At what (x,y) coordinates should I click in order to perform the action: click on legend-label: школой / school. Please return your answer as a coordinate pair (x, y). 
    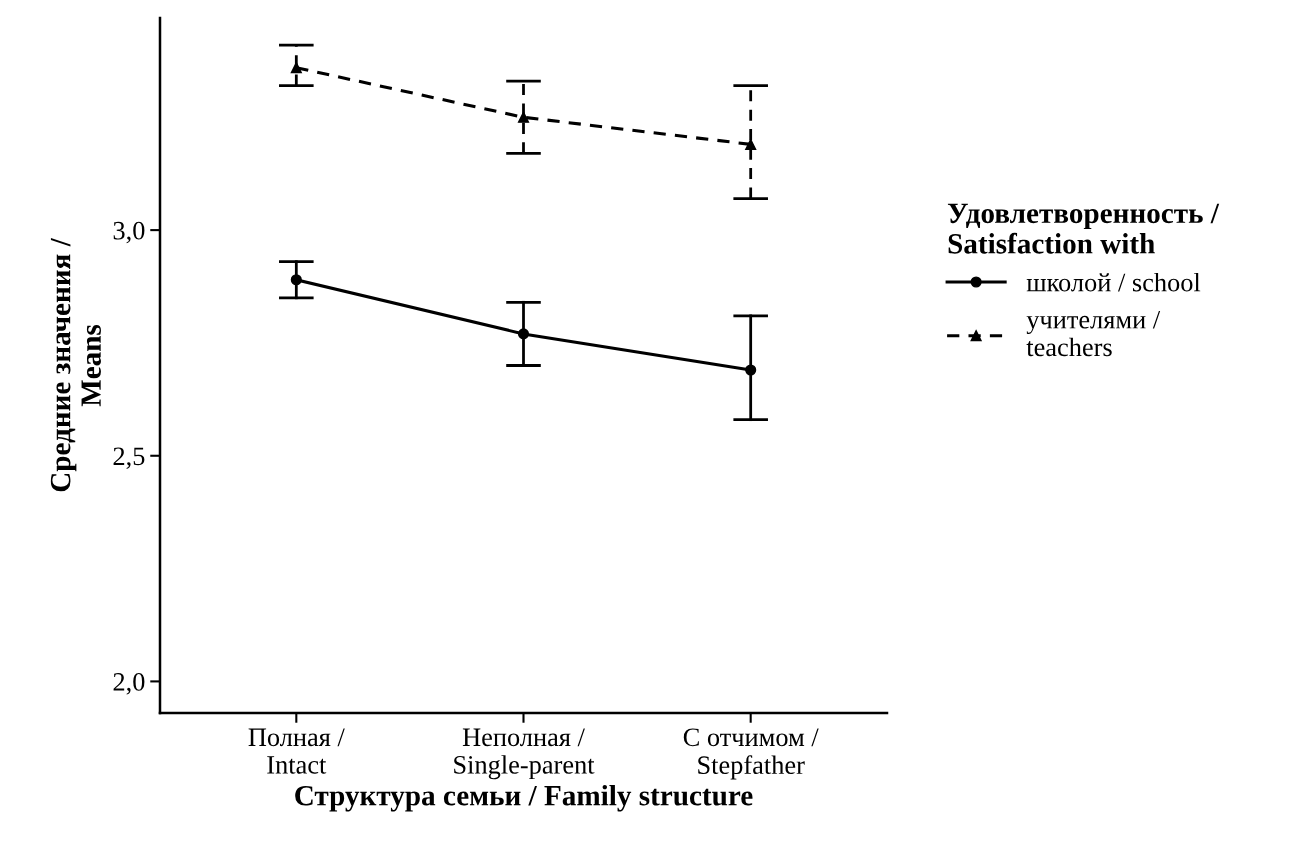
    Looking at the image, I should click on (1113, 282).